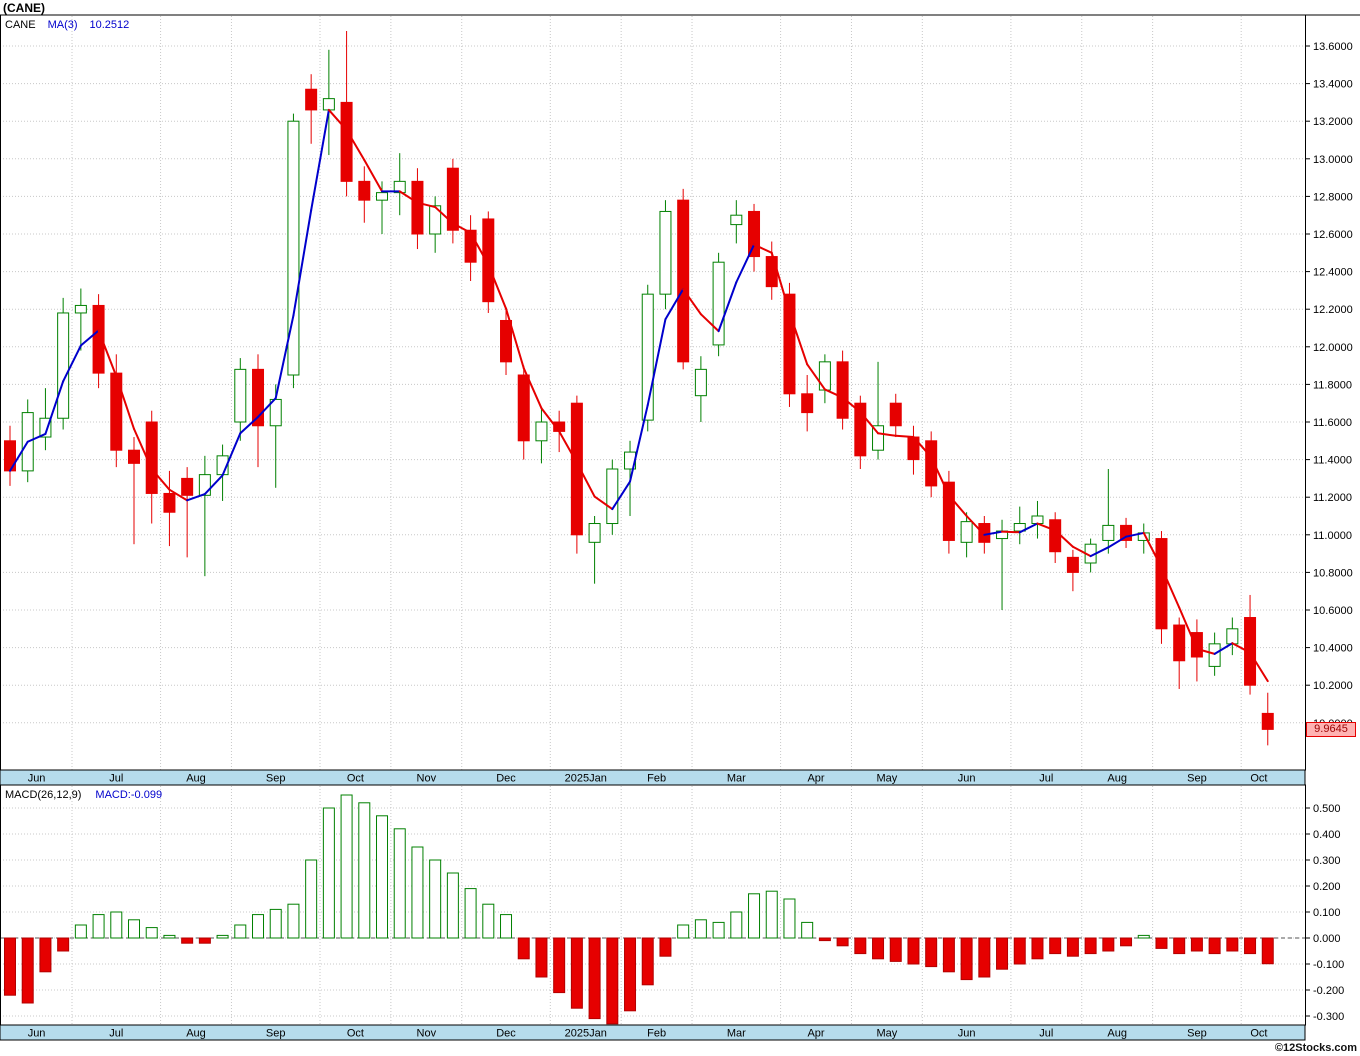  Describe the element at coordinates (196, 1034) in the screenshot. I see `month-label: Aug` at that location.